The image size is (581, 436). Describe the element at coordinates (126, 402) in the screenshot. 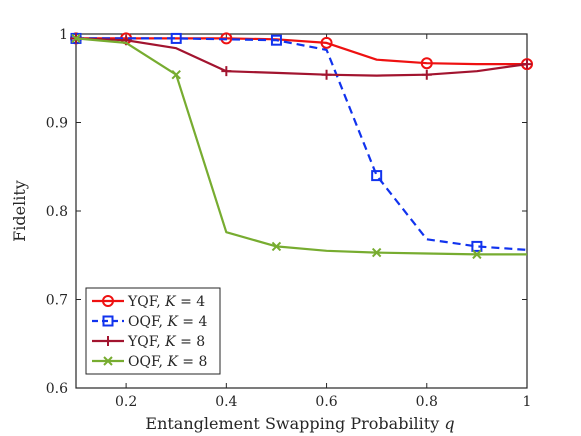

I see `x-tick-label: 0.2` at that location.